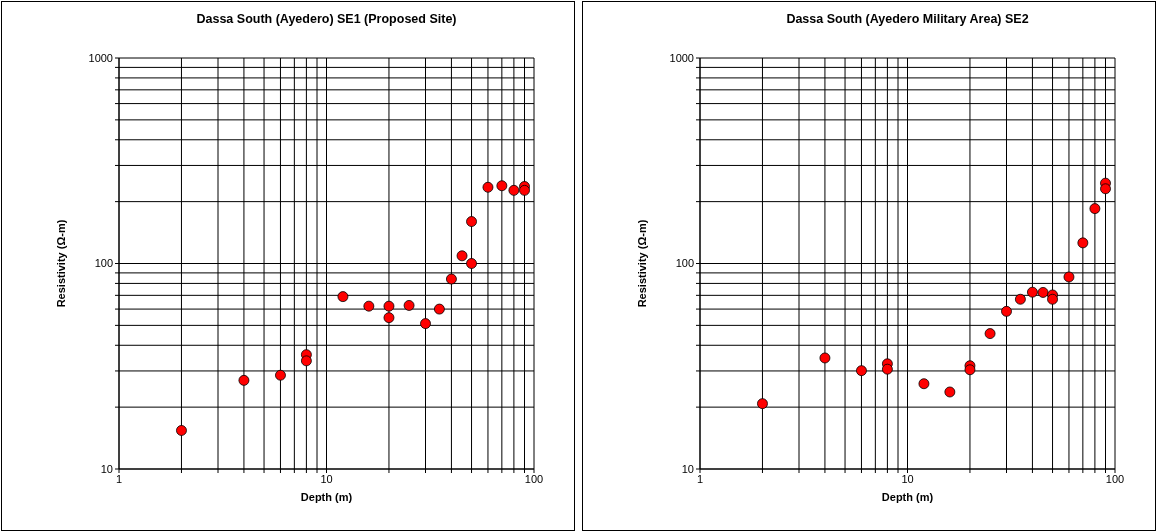  I want to click on chart-title: Dassa South (Ayedero Military Area) SE2, so click(907, 19).